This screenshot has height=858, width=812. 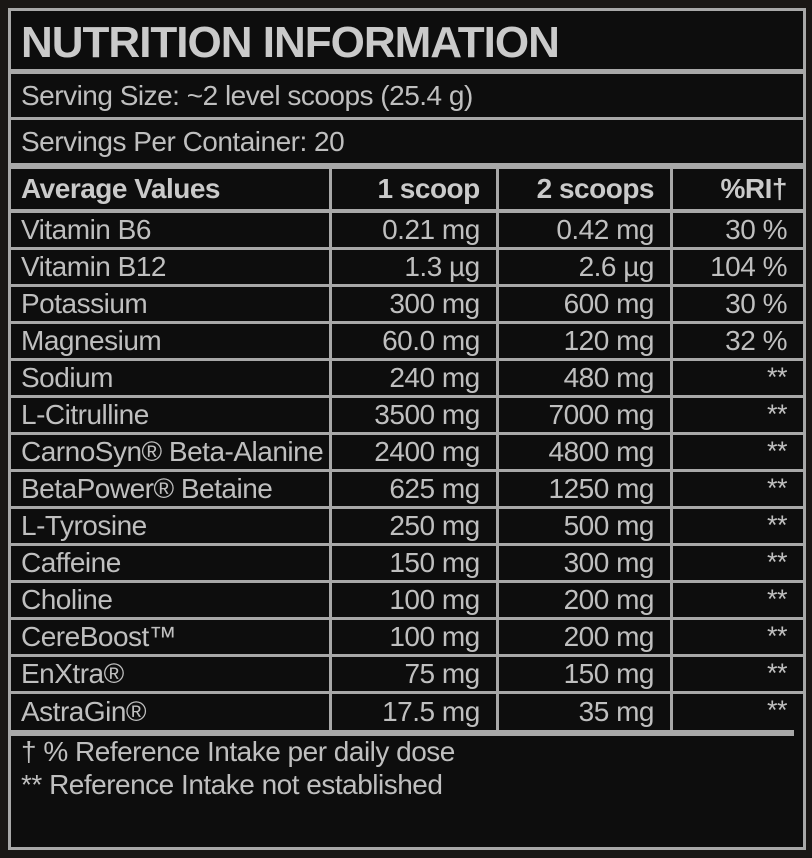 What do you see at coordinates (583, 673) in the screenshot?
I see `two-scoops-value-cell: 150 mg` at bounding box center [583, 673].